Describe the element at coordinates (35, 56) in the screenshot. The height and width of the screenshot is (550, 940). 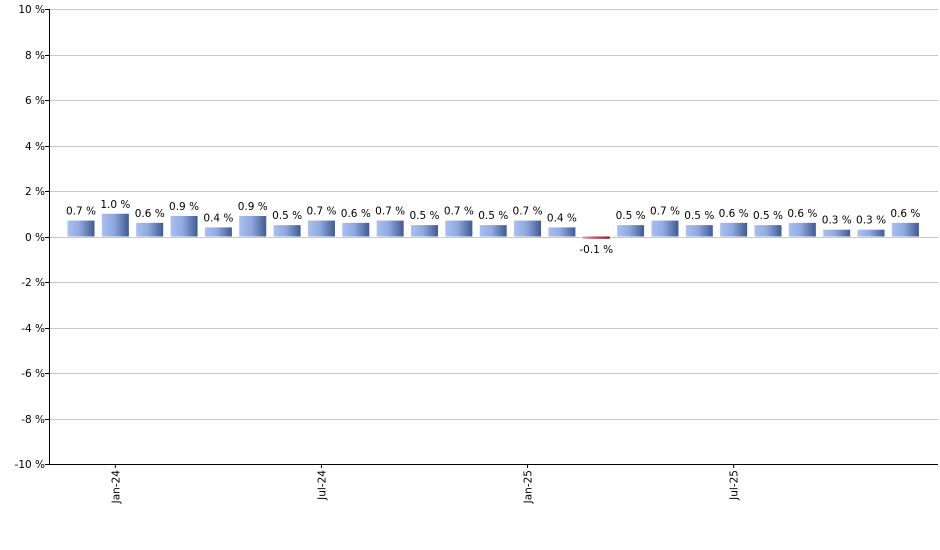
I see `y-tick-label: 8 %` at that location.